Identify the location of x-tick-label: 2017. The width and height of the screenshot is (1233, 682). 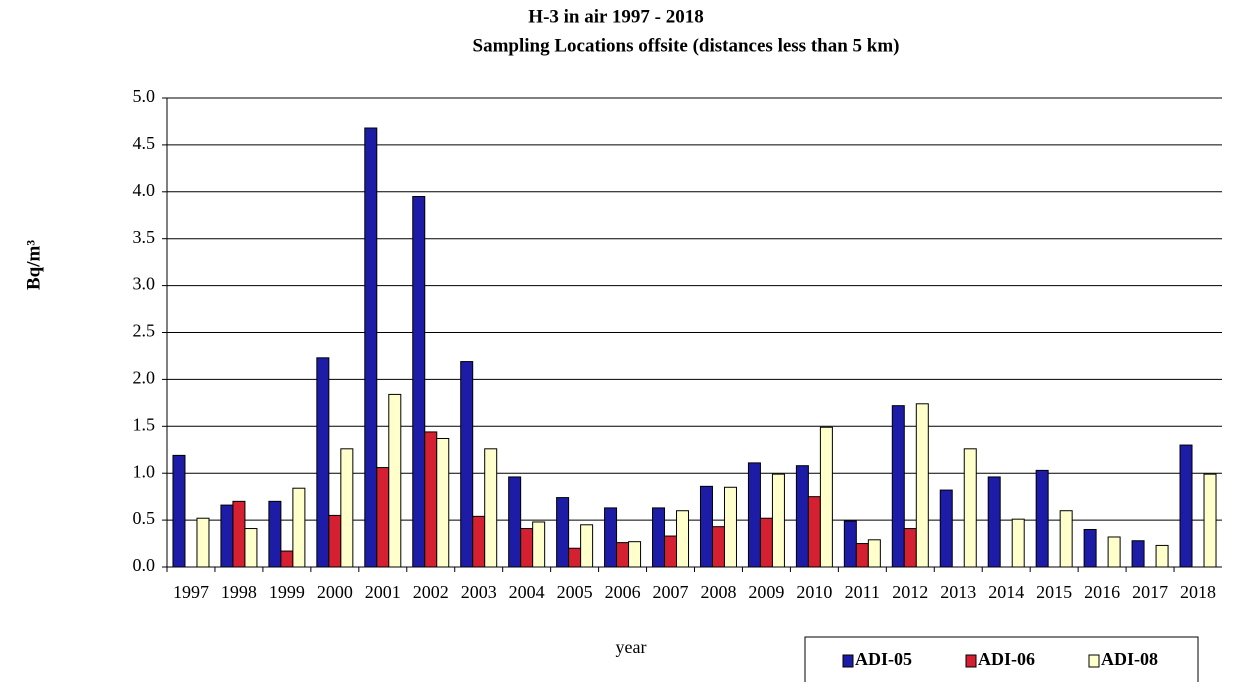
(1150, 592).